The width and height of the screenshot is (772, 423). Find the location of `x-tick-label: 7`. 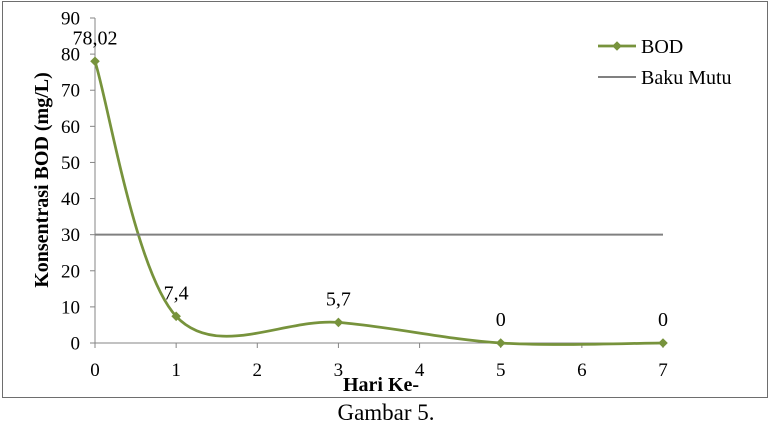

x-tick-label: 7 is located at coordinates (663, 370).